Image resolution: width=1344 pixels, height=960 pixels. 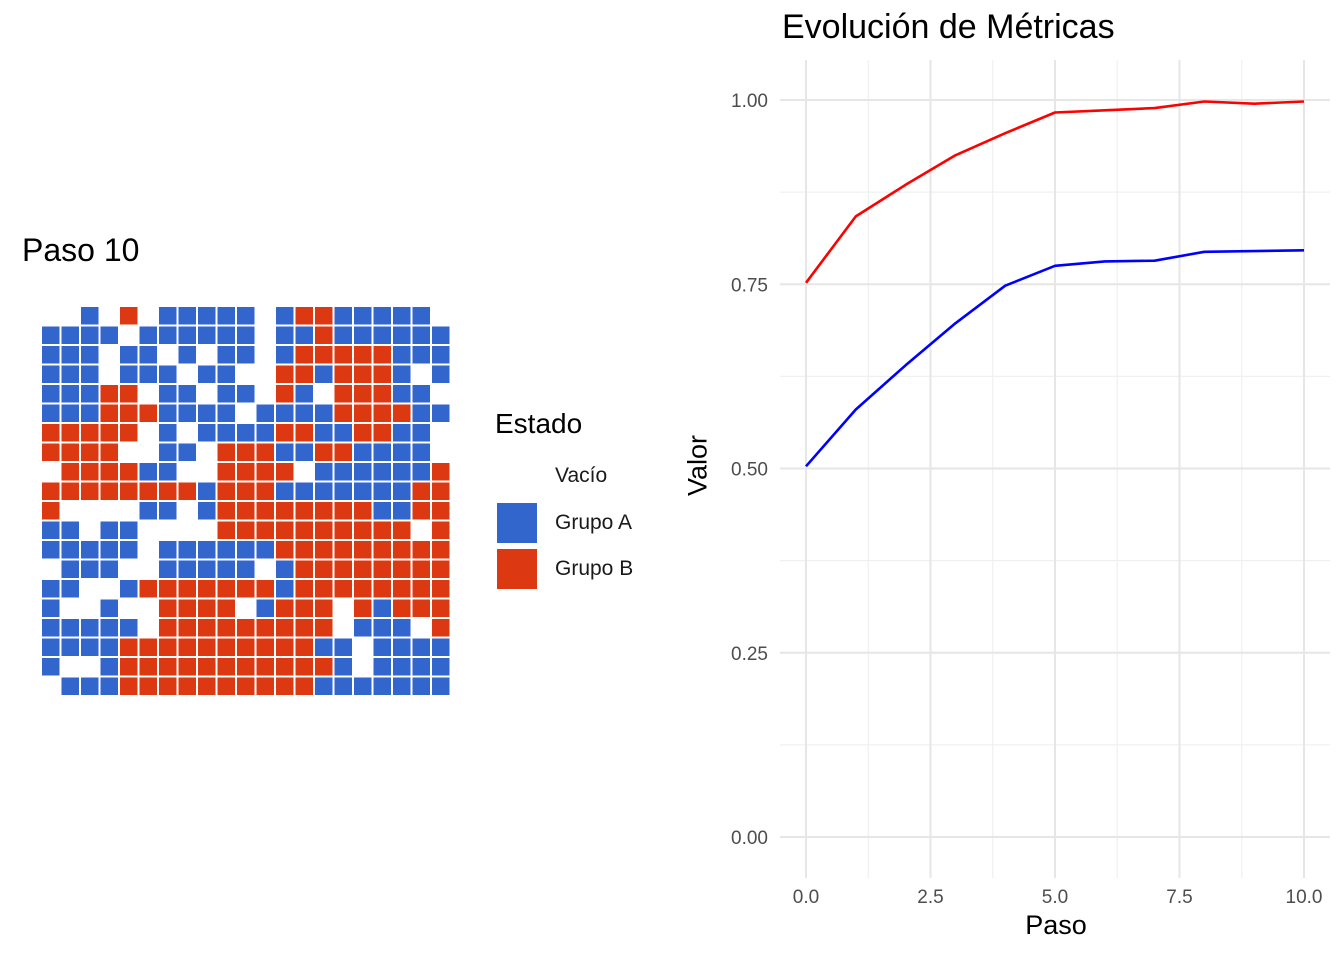 I want to click on grid-cell-r12-c14, so click(x=324, y=550).